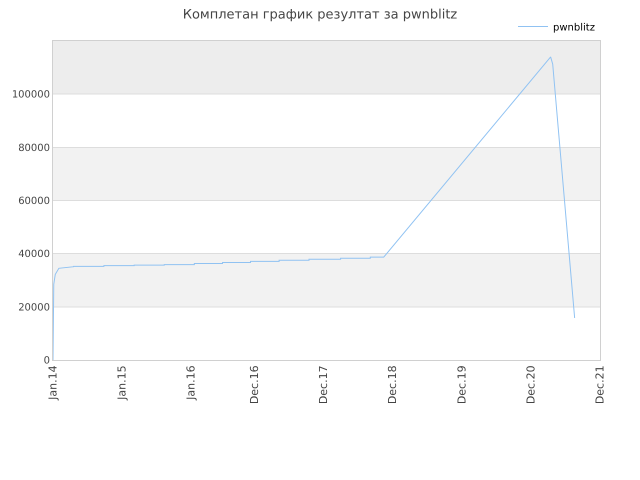 The height and width of the screenshot is (480, 640). What do you see at coordinates (600, 384) in the screenshot?
I see `x-tick-label: Dec.21` at bounding box center [600, 384].